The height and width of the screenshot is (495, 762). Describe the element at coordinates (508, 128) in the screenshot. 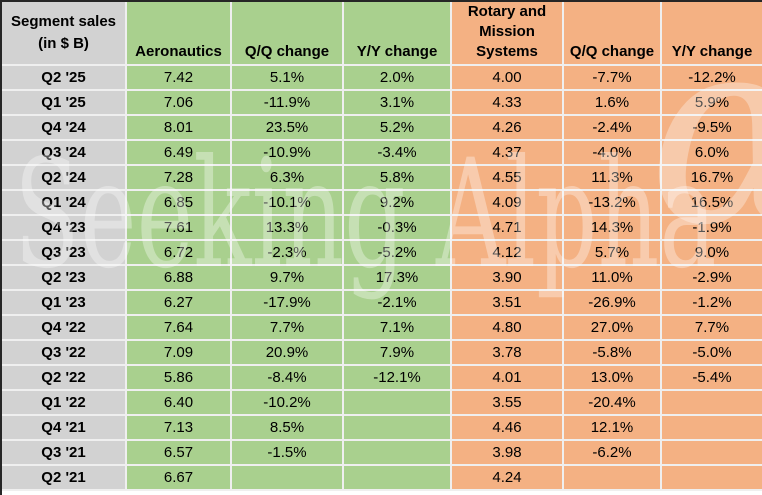

I see `data-cell: 4.26` at that location.